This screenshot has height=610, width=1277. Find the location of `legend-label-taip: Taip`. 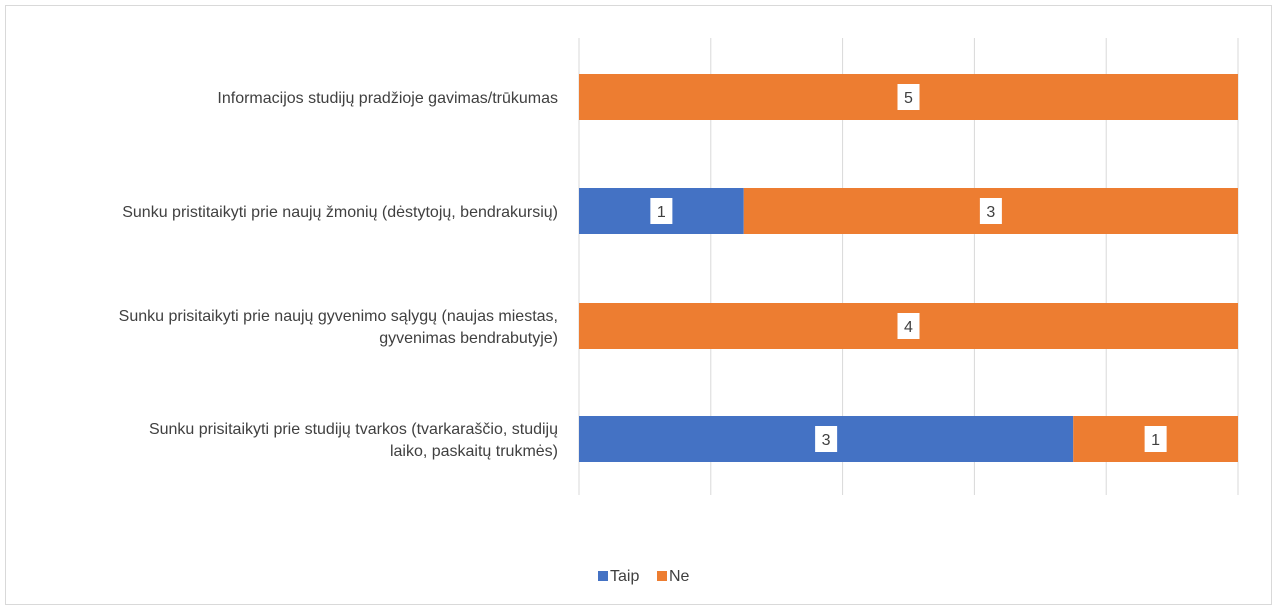

legend-label-taip: Taip is located at coordinates (624, 576).